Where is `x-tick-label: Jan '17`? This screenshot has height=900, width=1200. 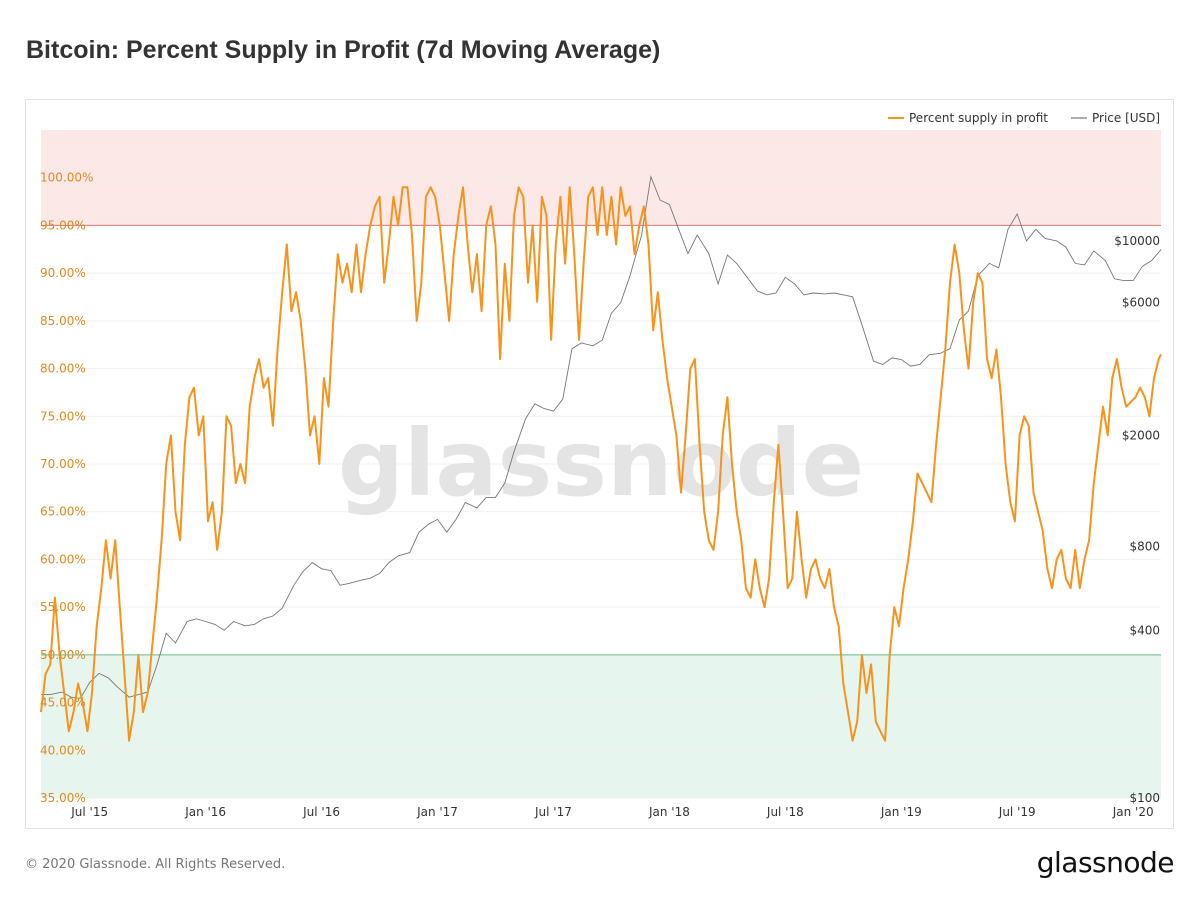
x-tick-label: Jan '17 is located at coordinates (437, 812).